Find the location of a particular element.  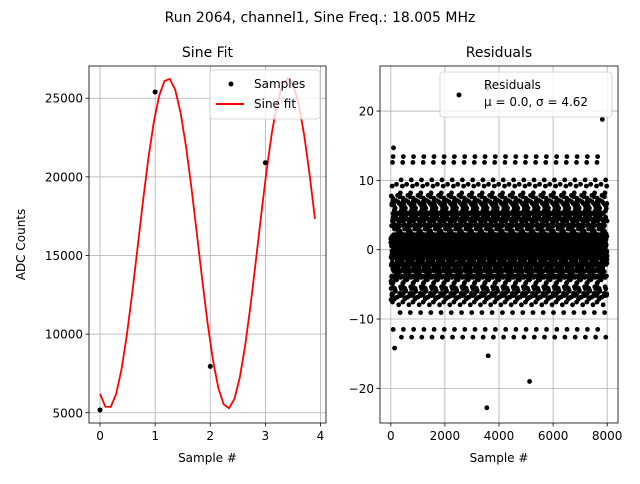

residuals-x-ticks: 0 2000 4000 6000 8000 is located at coordinates (504, 433).